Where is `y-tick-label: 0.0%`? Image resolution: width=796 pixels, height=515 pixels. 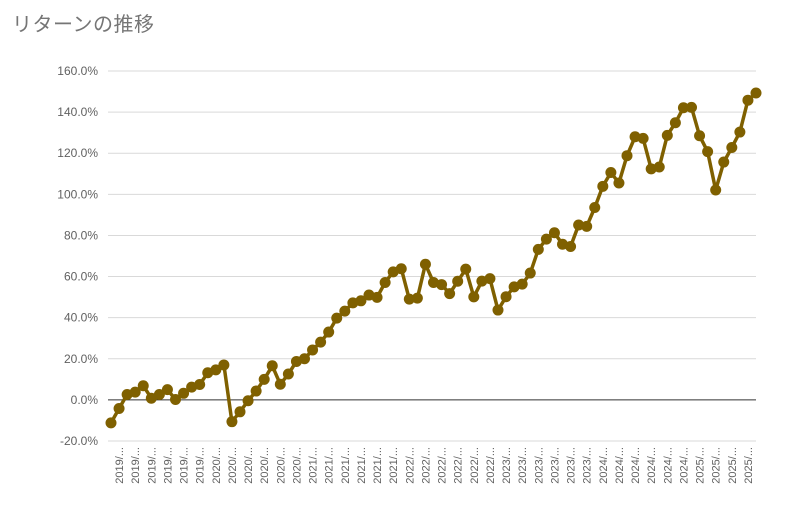
y-tick-label: 0.0% is located at coordinates (85, 400).